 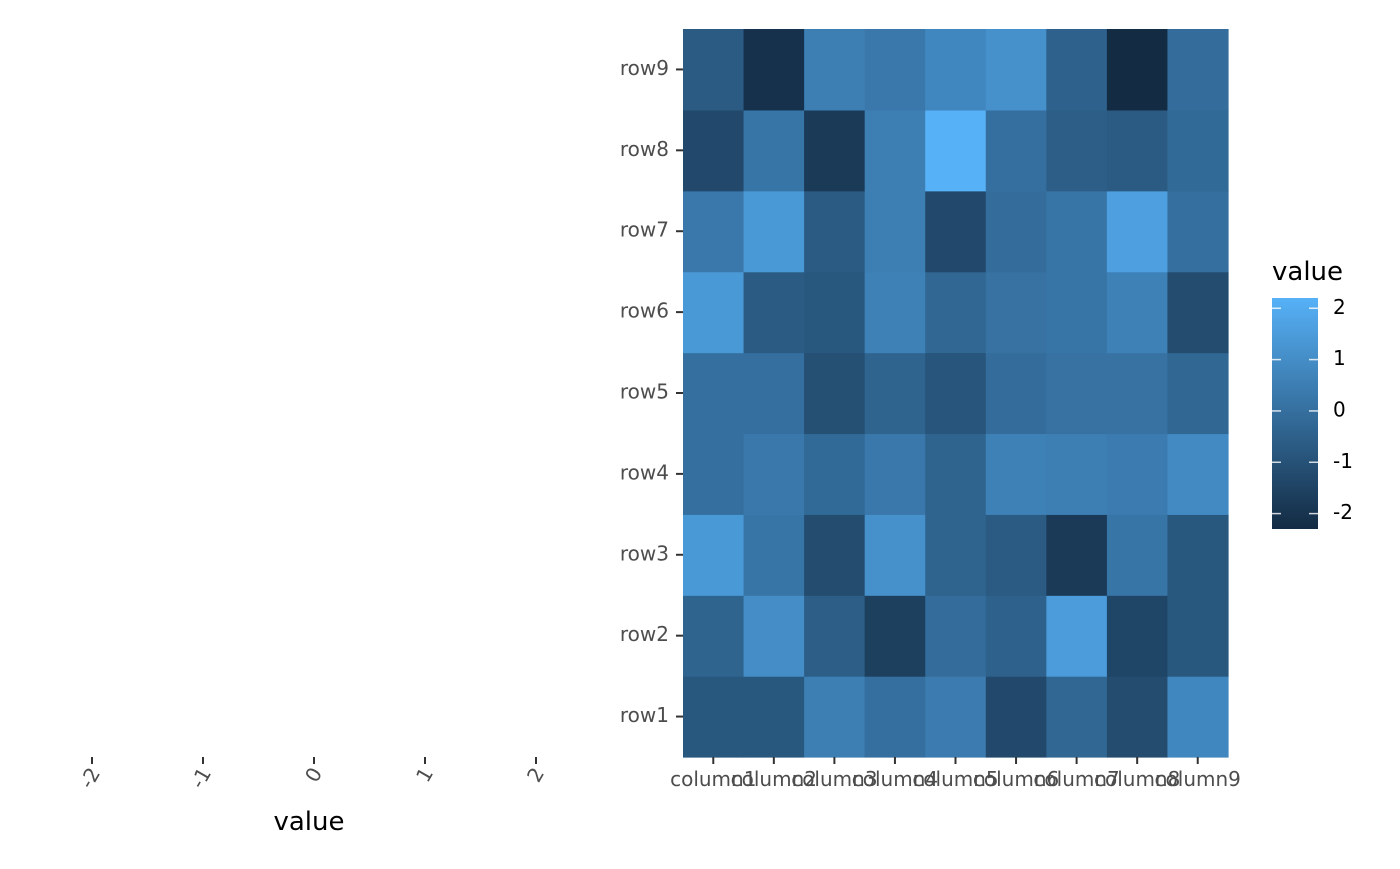 What do you see at coordinates (1339, 409) in the screenshot?
I see `legend-tick-label: 0` at bounding box center [1339, 409].